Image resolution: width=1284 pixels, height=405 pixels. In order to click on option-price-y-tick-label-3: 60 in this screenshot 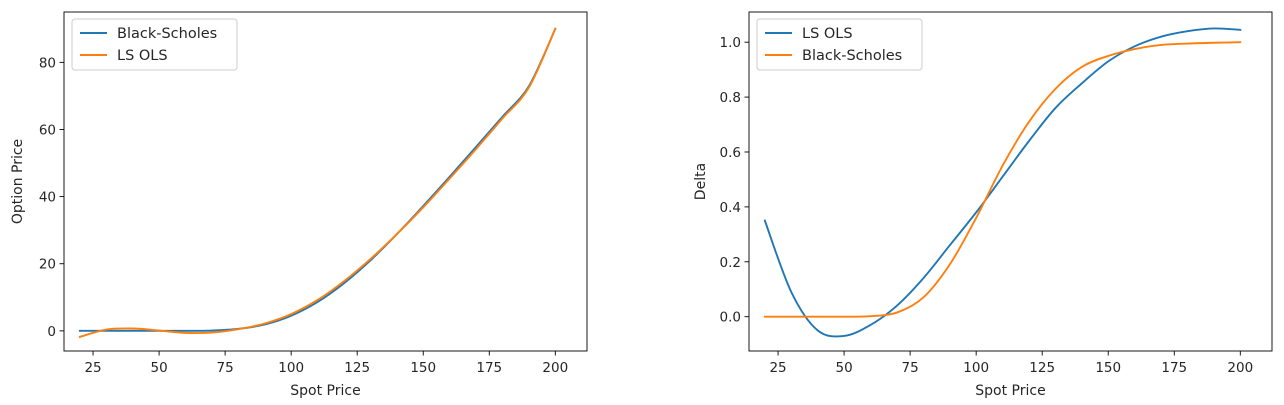, I will do `click(47, 130)`.